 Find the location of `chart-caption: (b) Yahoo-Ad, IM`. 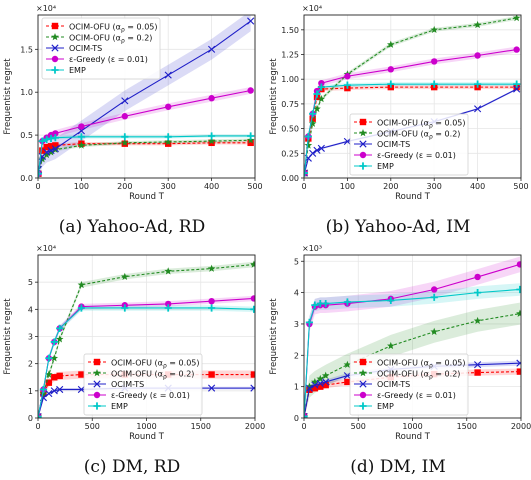

chart-caption: (b) Yahoo-Ad, IM is located at coordinates (398, 227).